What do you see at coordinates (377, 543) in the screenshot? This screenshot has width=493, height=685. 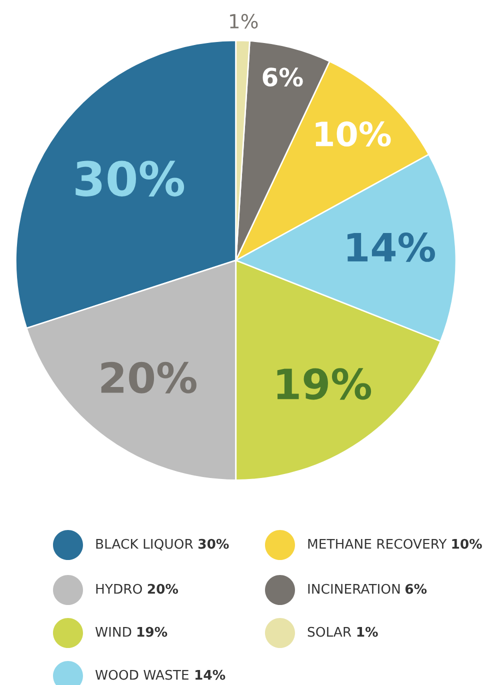 I see `legend-label: METHANE RECOVERY` at bounding box center [377, 543].